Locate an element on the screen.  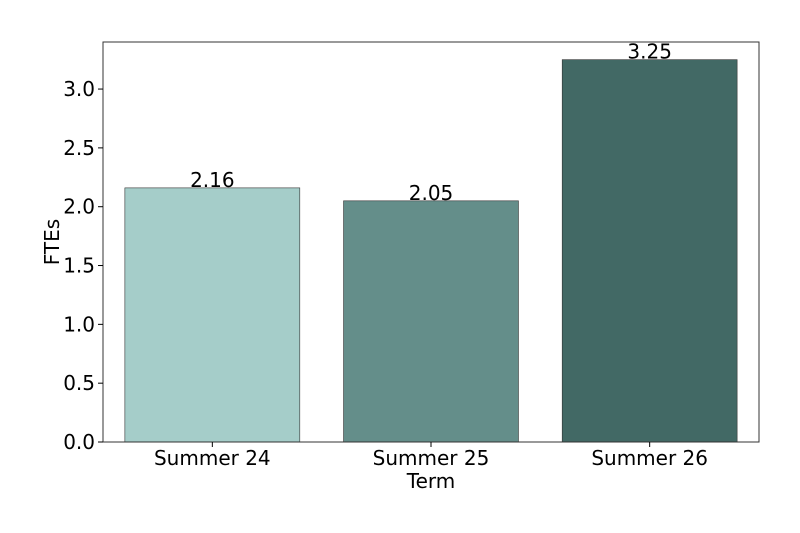
bar-value-label-summer-26: 3.25 is located at coordinates (649, 52).